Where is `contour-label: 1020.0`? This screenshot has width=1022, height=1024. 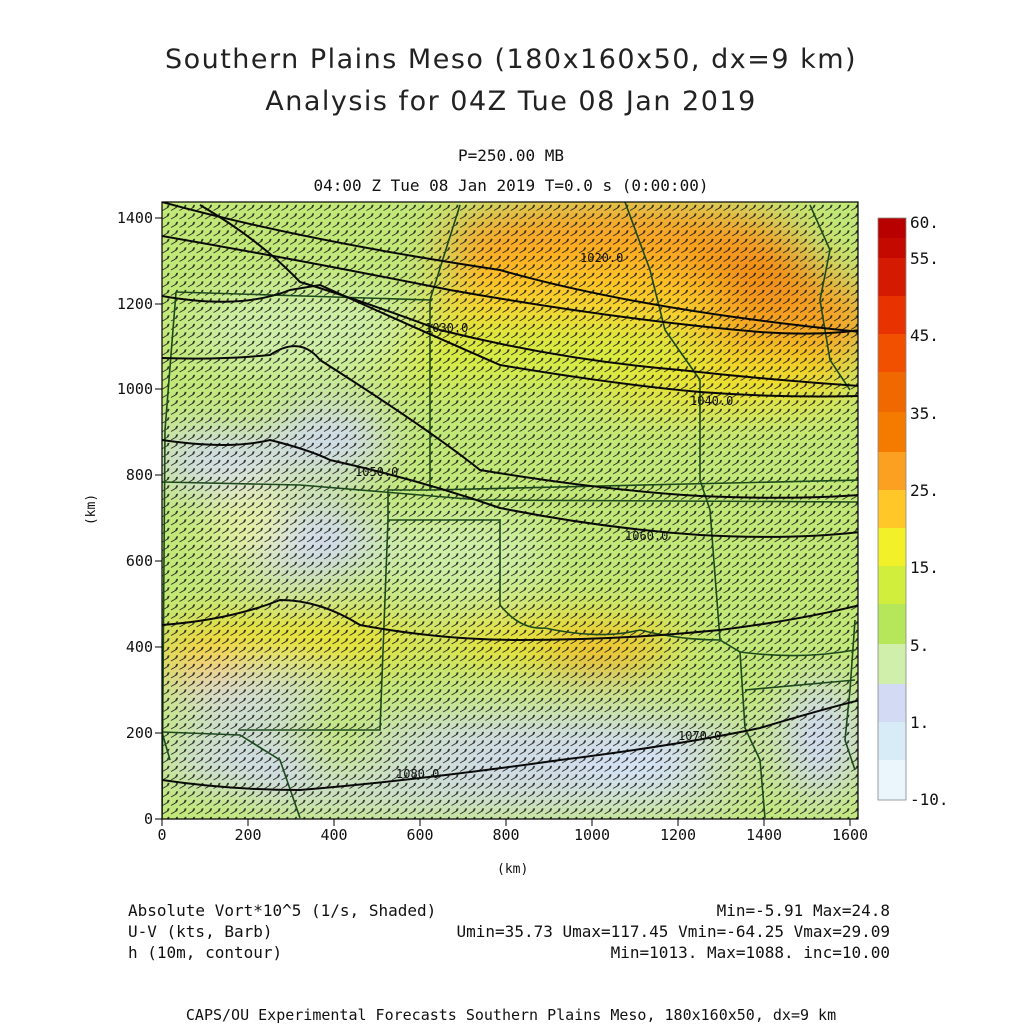
contour-label: 1020.0 is located at coordinates (601, 258).